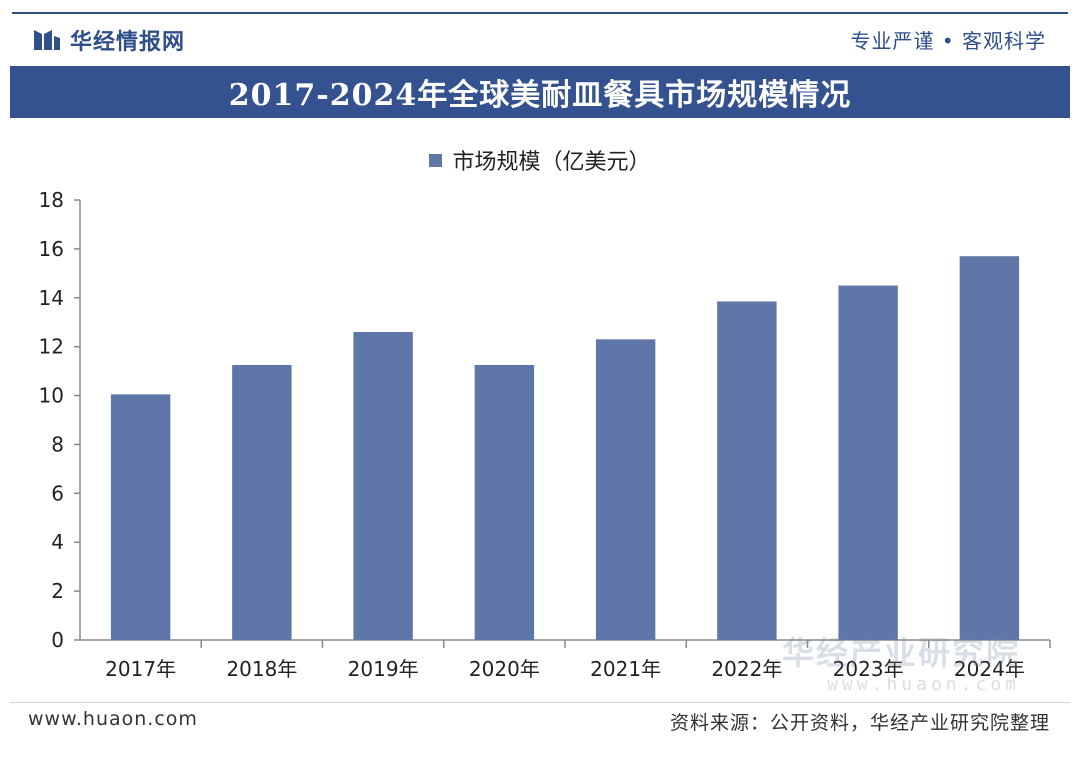 The width and height of the screenshot is (1080, 757). I want to click on legend: 市场规模（亿美元）, so click(540, 160).